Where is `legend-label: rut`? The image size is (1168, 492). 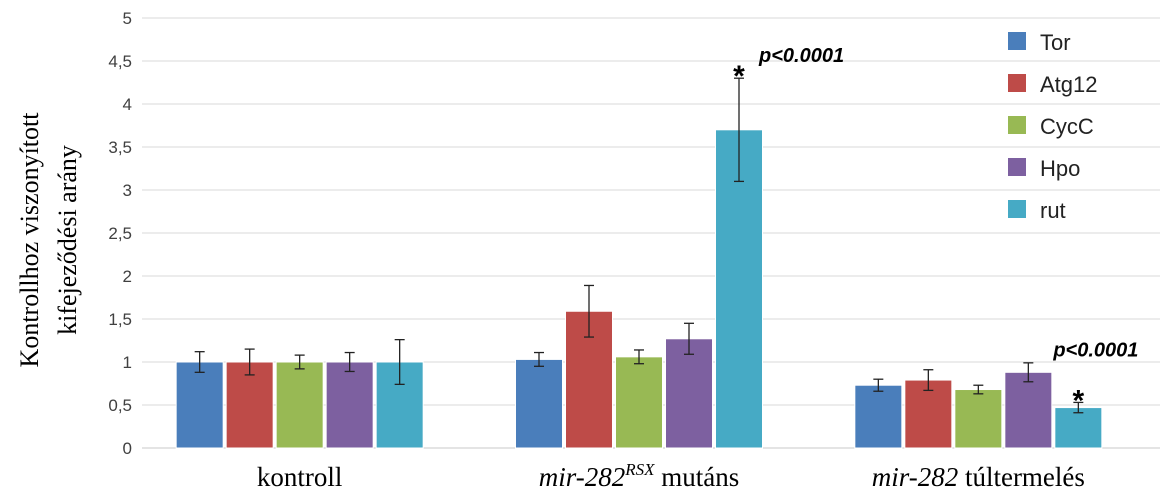 legend-label: rut is located at coordinates (1053, 210).